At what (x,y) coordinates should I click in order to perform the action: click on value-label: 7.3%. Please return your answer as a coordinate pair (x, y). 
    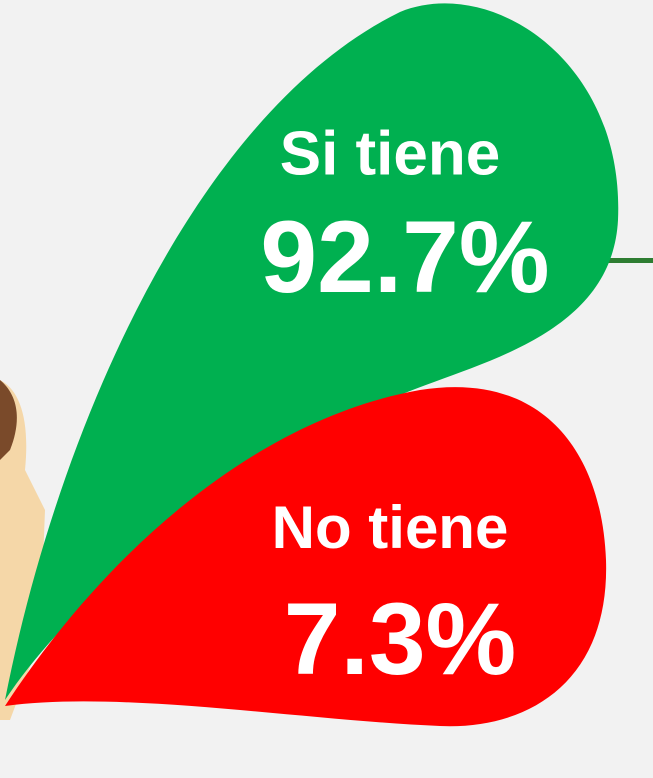
    Looking at the image, I should click on (400, 639).